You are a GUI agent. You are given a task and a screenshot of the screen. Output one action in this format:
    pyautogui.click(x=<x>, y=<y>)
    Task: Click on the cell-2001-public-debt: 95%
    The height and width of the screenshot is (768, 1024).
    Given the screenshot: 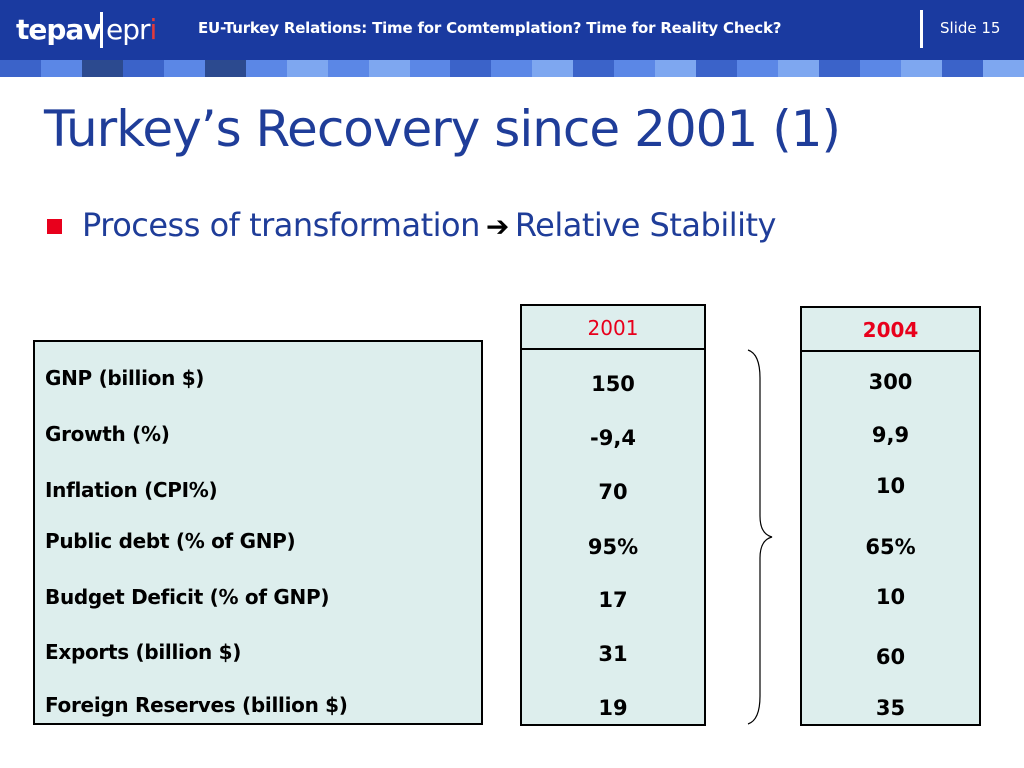 What is the action you would take?
    pyautogui.click(x=613, y=547)
    